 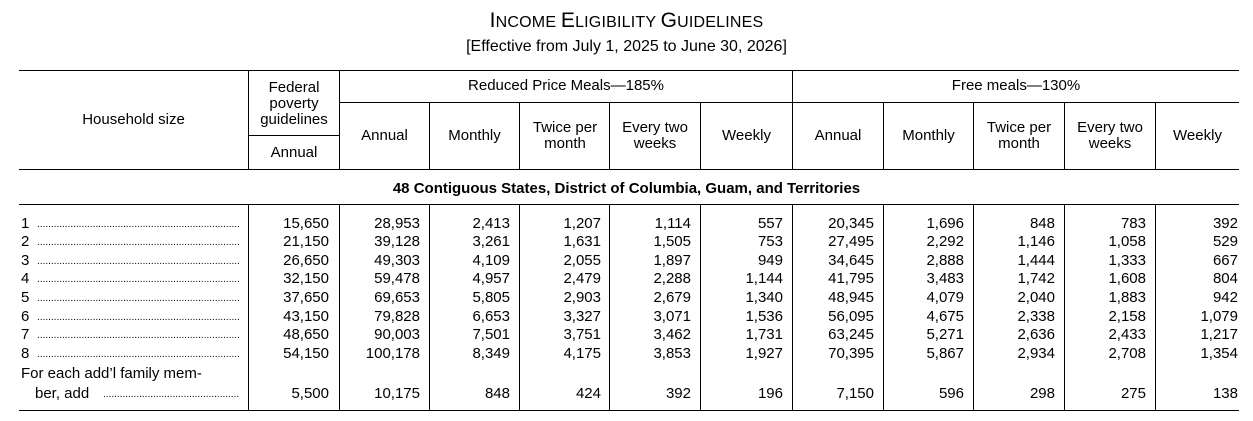 I want to click on table-cell: 275, so click(x=1133, y=393).